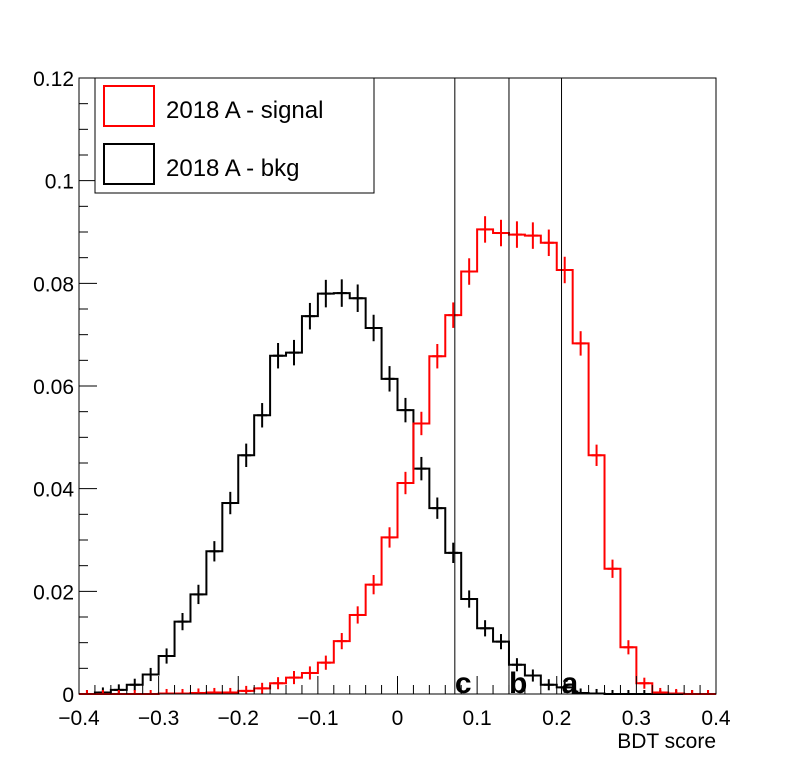 The height and width of the screenshot is (772, 796). Describe the element at coordinates (232, 168) in the screenshot. I see `legend-label-bkg: 2018 A - bkg` at that location.